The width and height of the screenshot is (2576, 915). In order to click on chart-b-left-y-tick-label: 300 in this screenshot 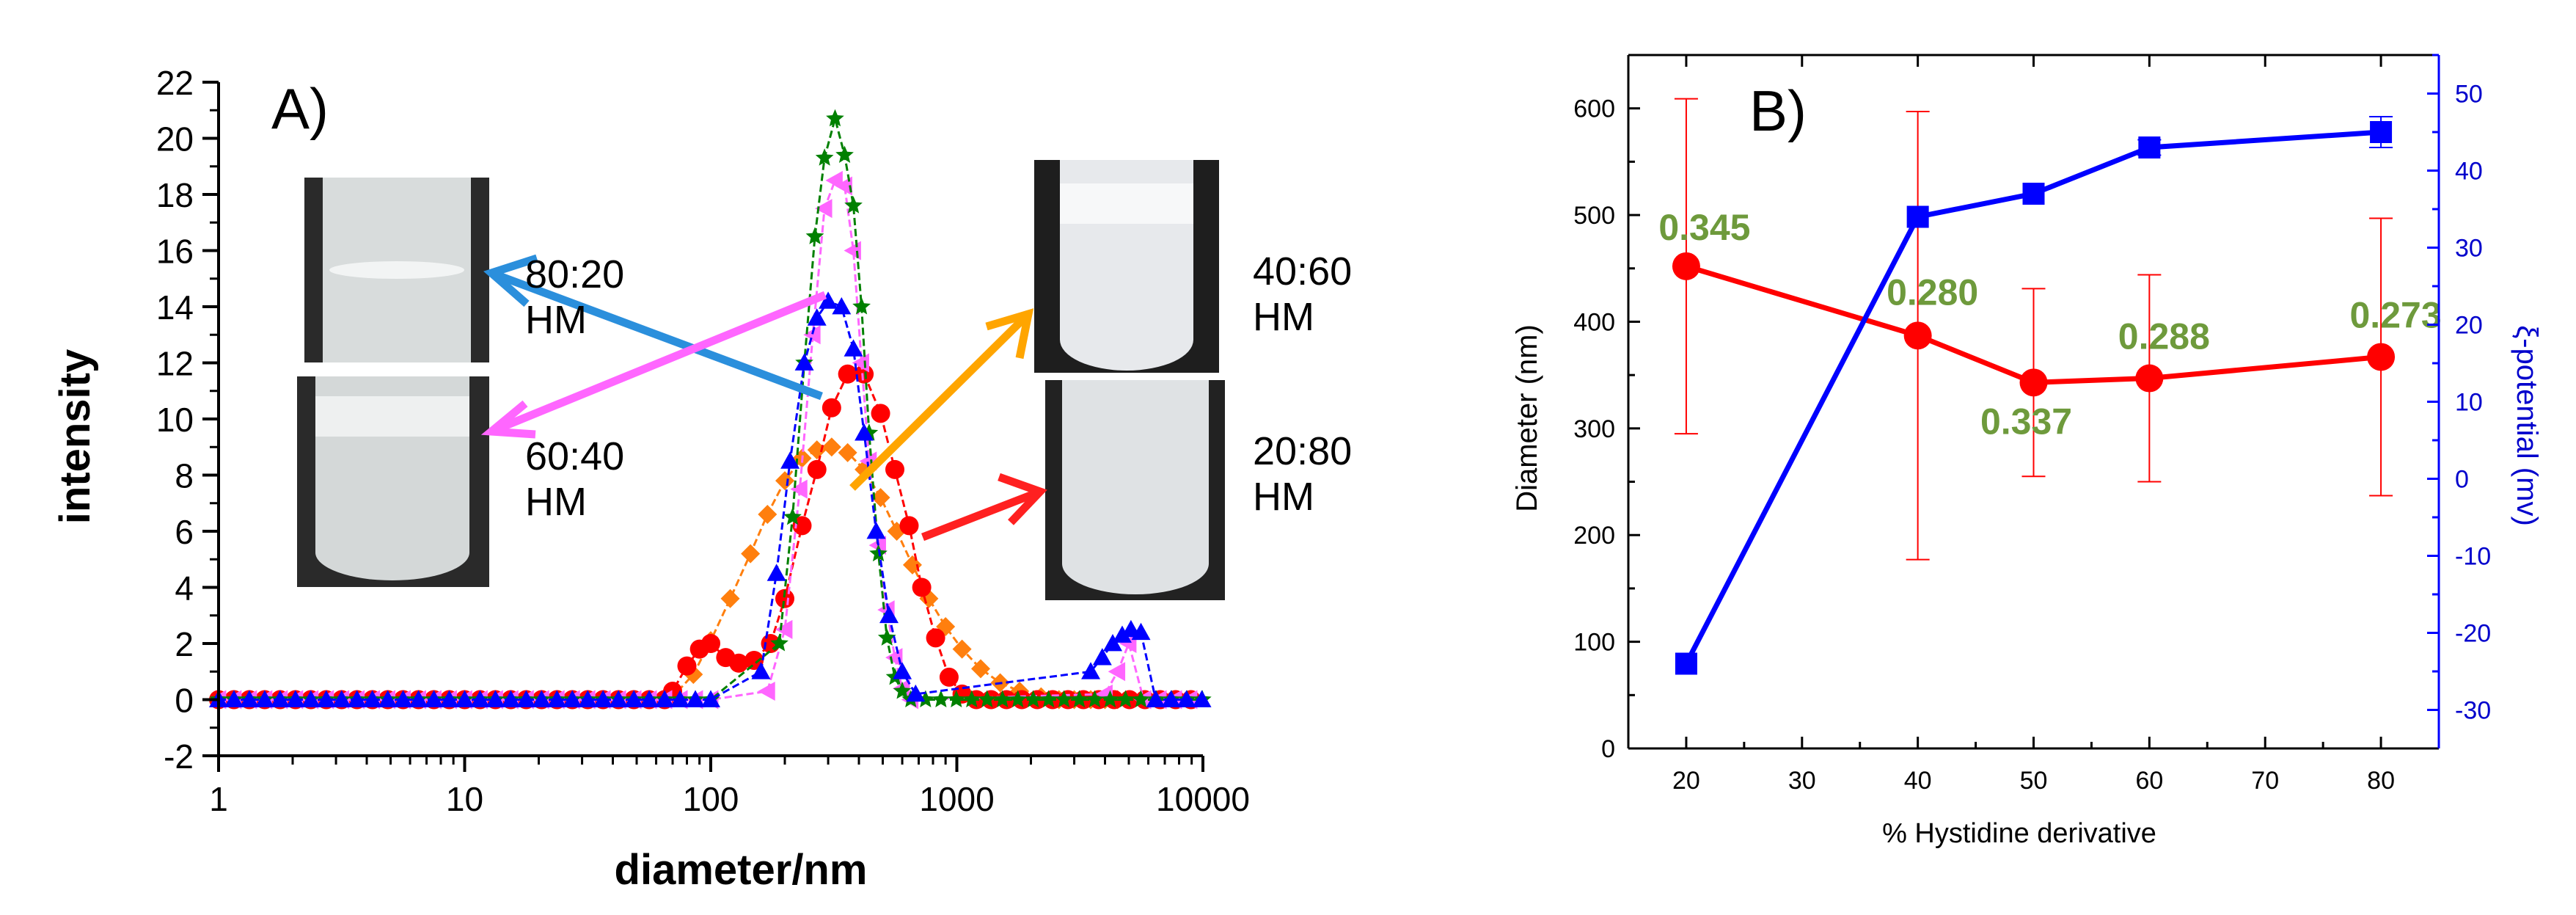, I will do `click(1594, 429)`.